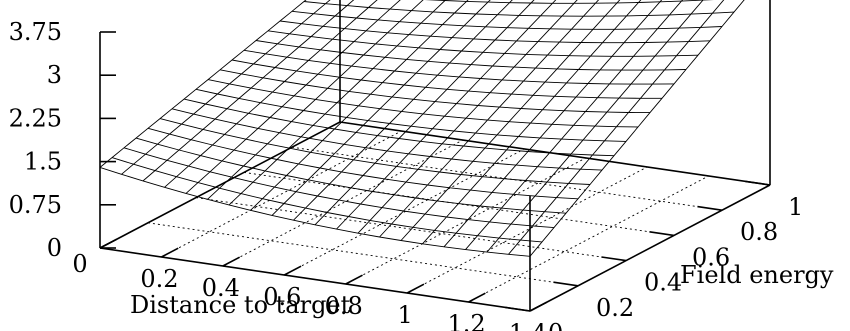 This screenshot has height=331, width=850. Describe the element at coordinates (315, 279) in the screenshot. I see `base-edge-front` at that location.